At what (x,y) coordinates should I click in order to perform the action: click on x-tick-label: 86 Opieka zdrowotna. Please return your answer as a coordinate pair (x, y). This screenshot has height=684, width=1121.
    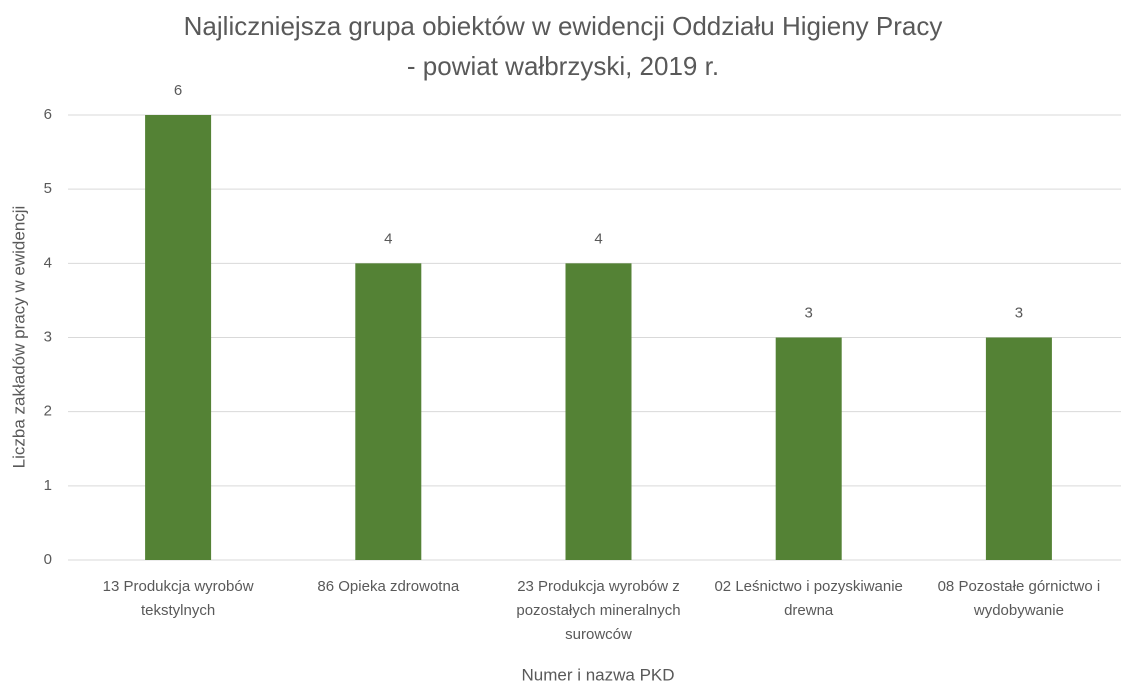
    Looking at the image, I should click on (388, 586).